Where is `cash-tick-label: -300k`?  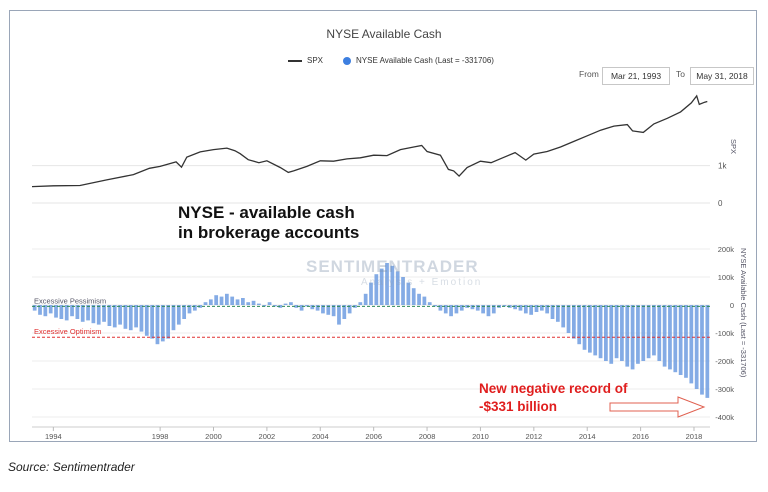 cash-tick-label: -300k is located at coordinates (724, 389).